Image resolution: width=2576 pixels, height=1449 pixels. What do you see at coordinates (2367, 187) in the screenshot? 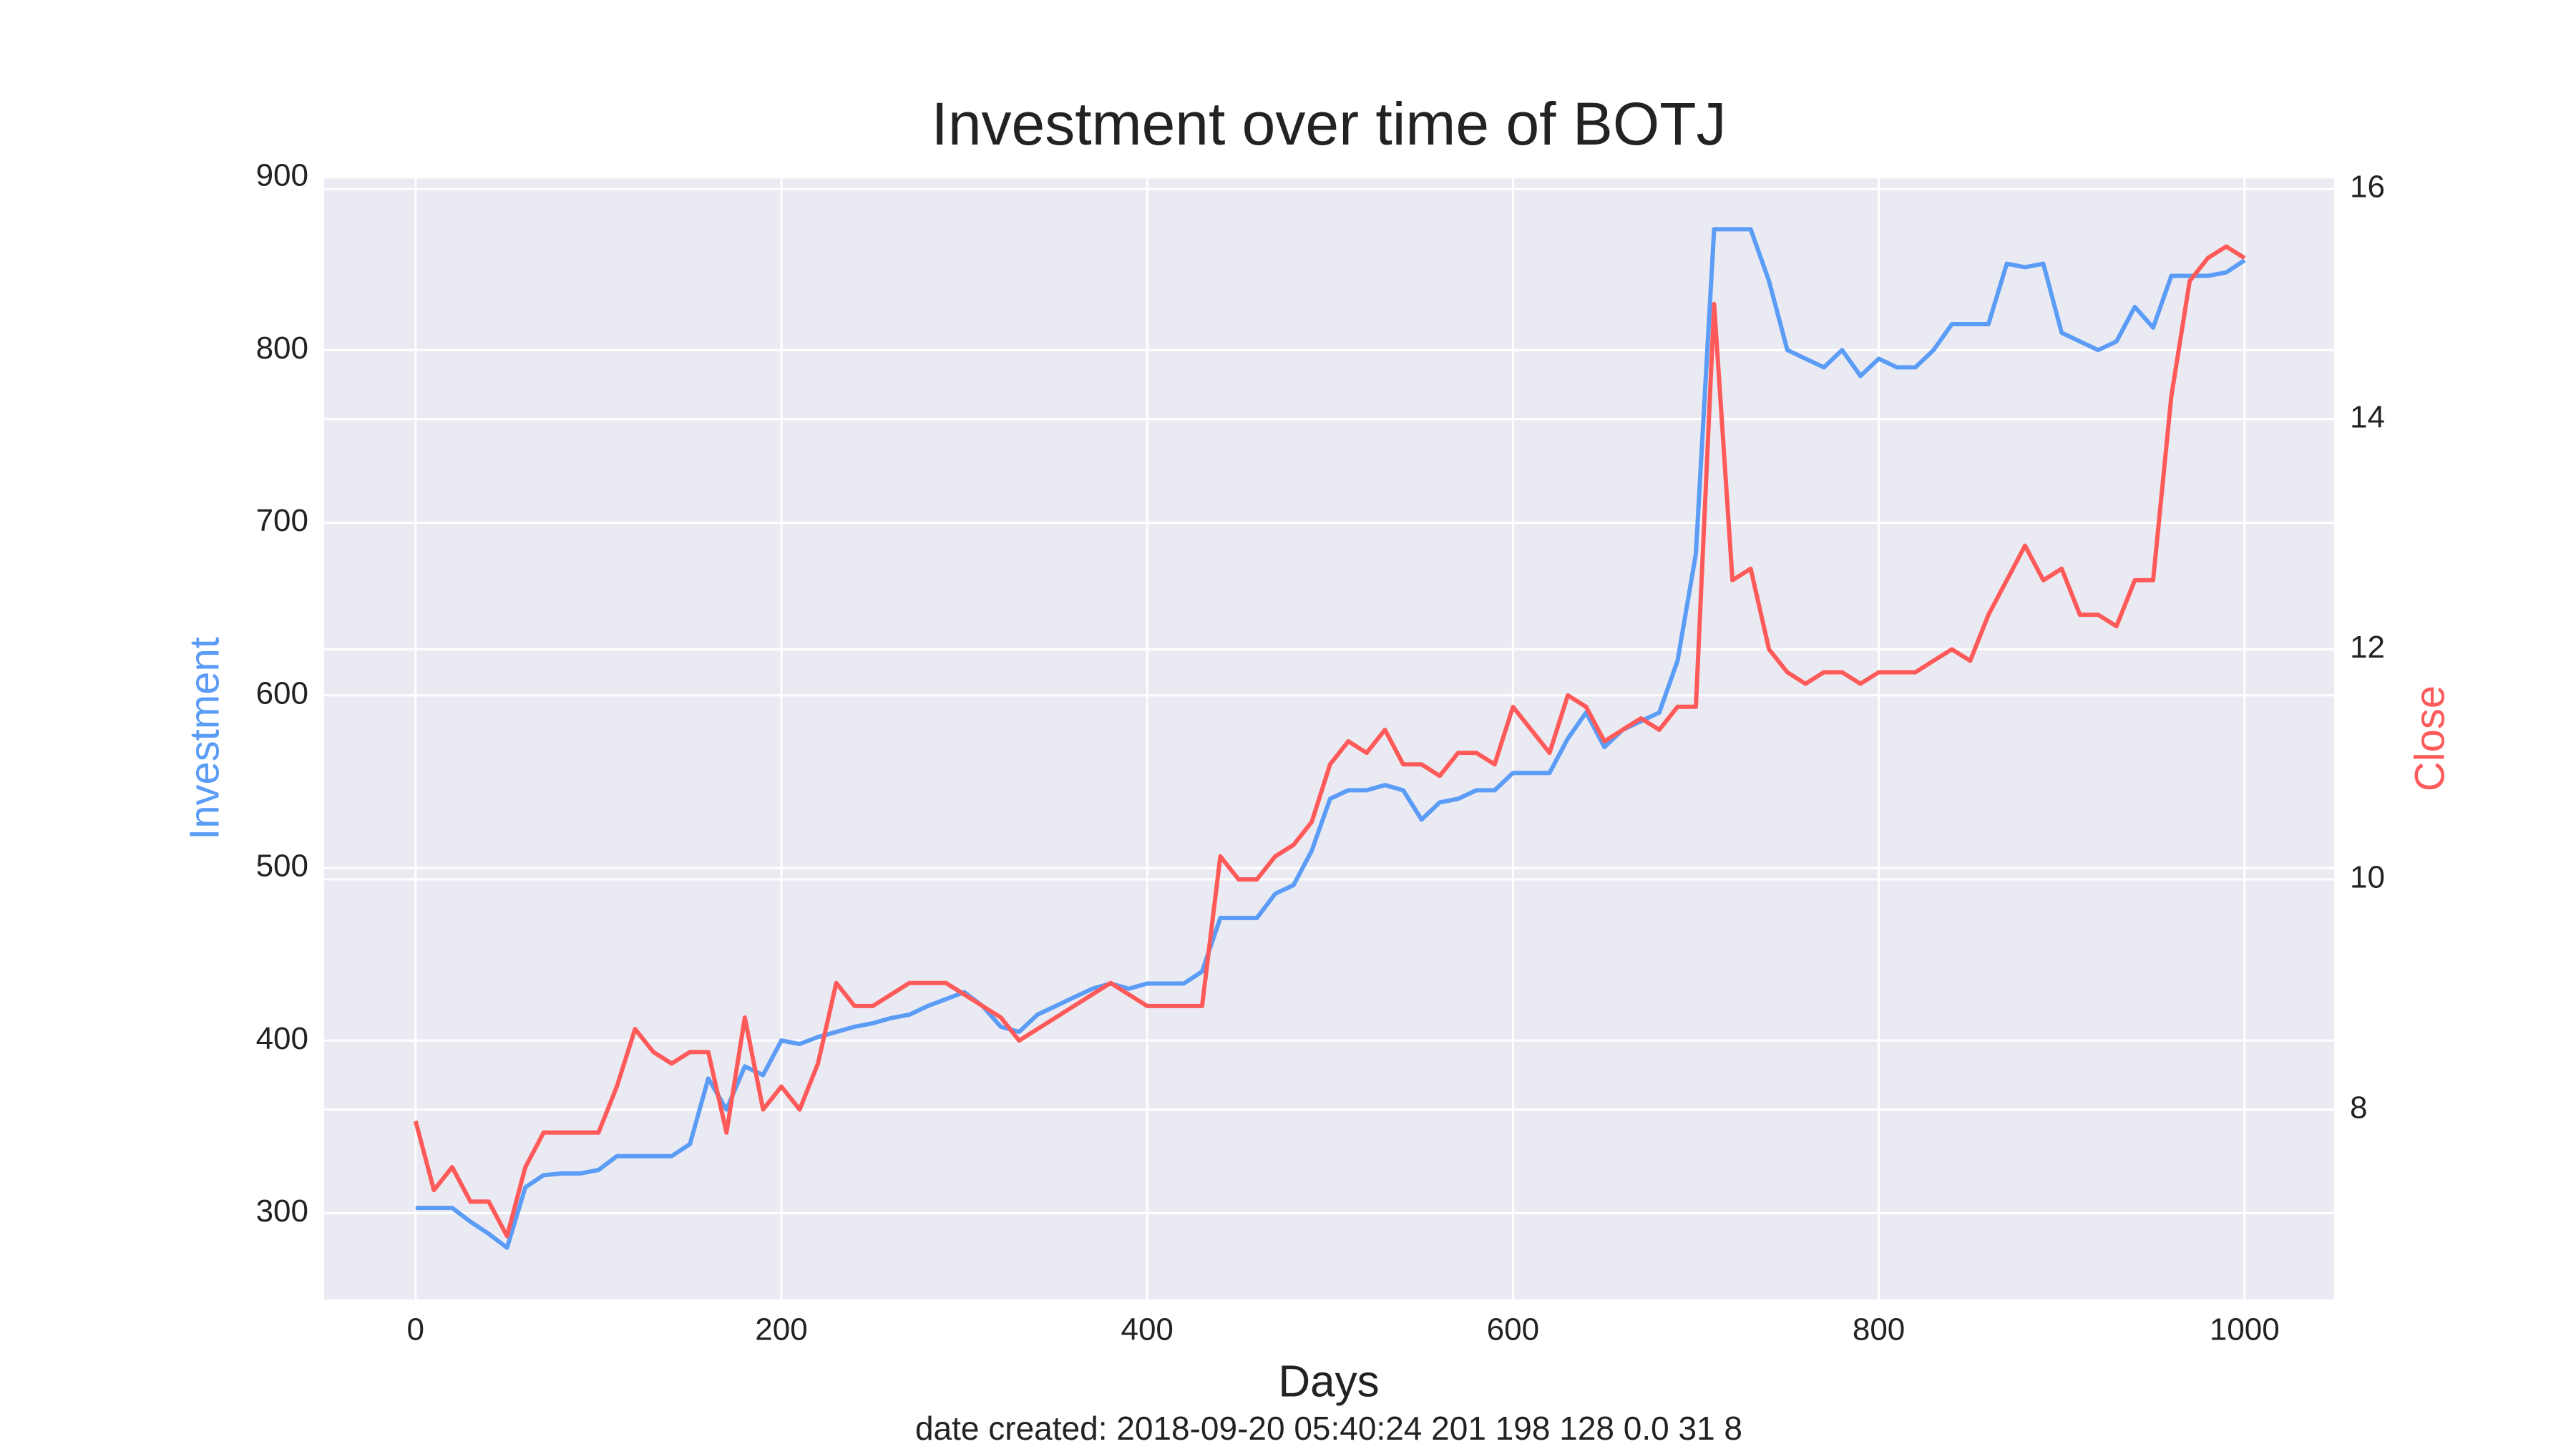
I see `y2-tick-label: 16` at bounding box center [2367, 187].